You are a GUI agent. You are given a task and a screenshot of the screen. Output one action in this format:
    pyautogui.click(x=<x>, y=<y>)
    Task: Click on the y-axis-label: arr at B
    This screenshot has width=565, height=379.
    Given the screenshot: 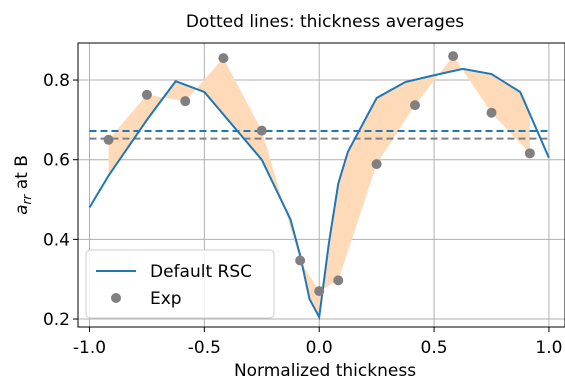 What is the action you would take?
    pyautogui.click(x=23, y=185)
    